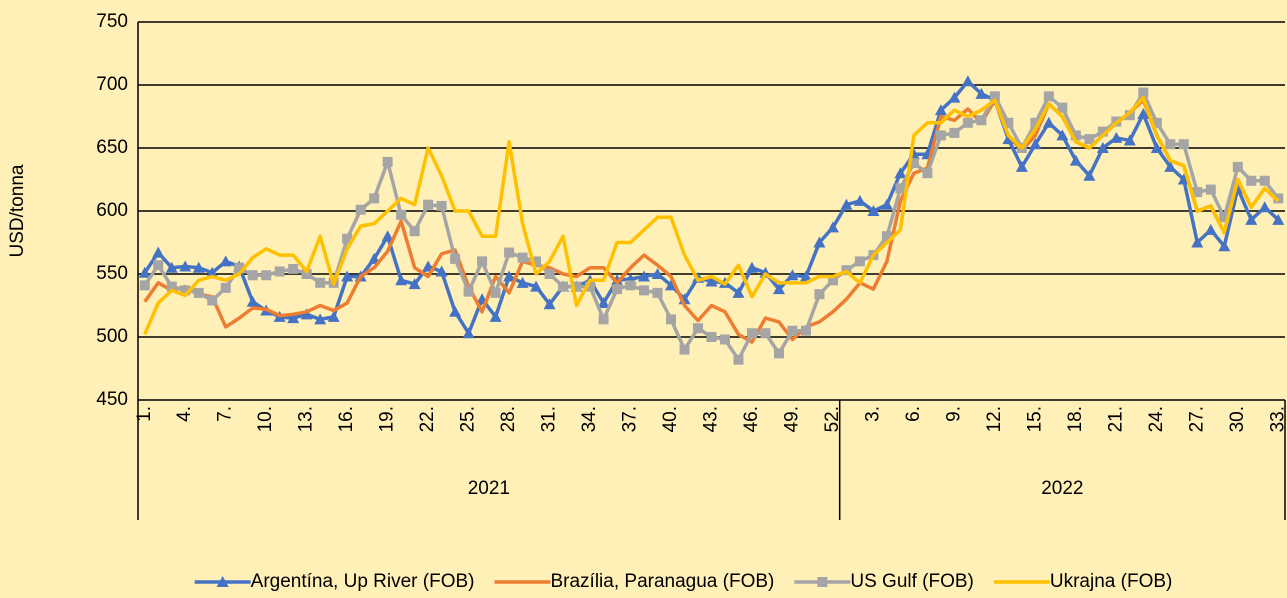 The height and width of the screenshot is (598, 1287). I want to click on legend-item: Ukrajna (FOB), so click(1082, 581).